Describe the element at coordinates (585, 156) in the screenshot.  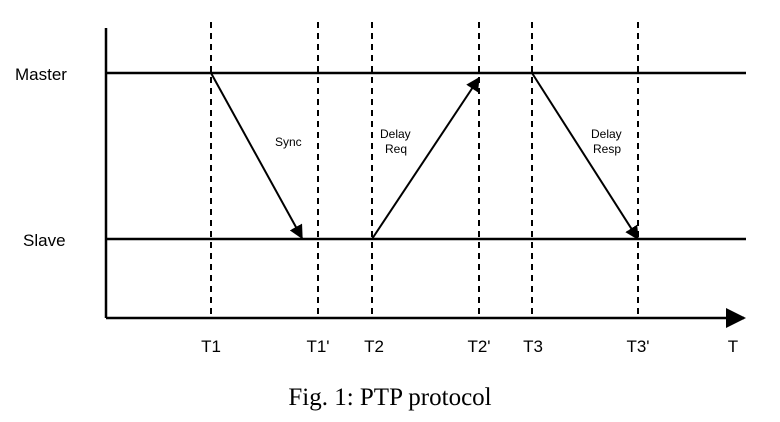
I see `delay-resp-arrow` at that location.